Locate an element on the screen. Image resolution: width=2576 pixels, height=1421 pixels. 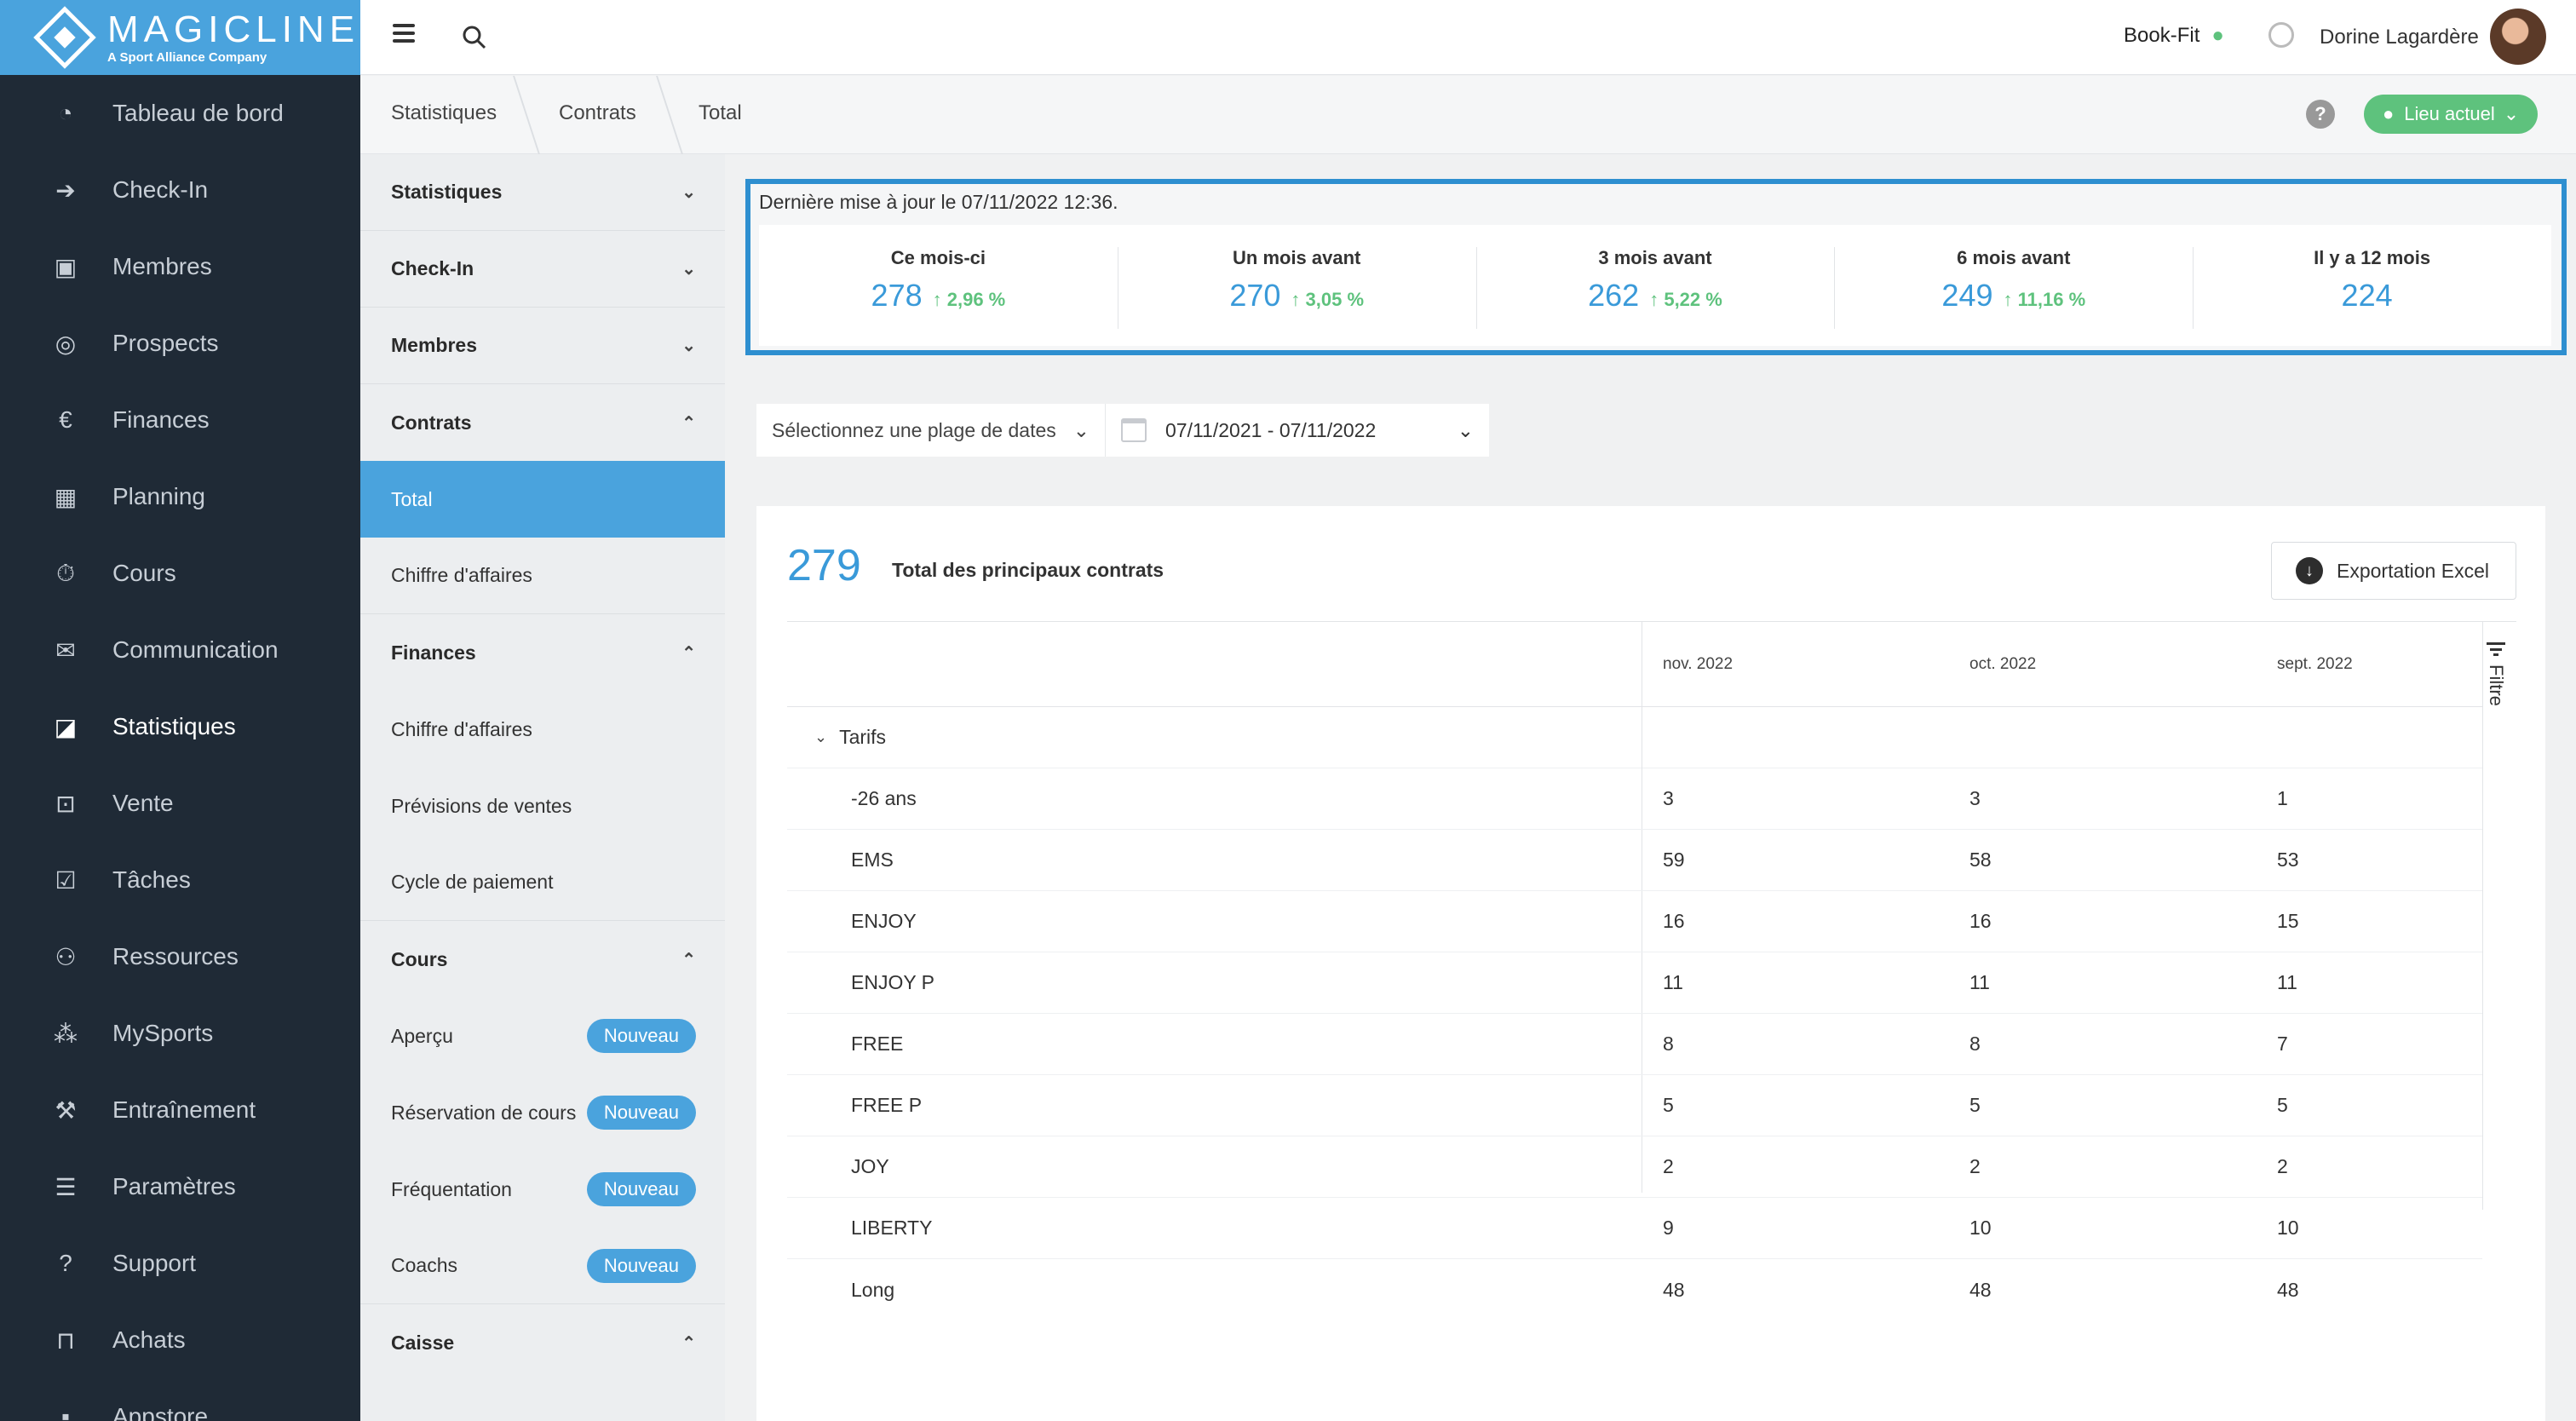
user-name: Dorine Lagardère is located at coordinates (2399, 37).